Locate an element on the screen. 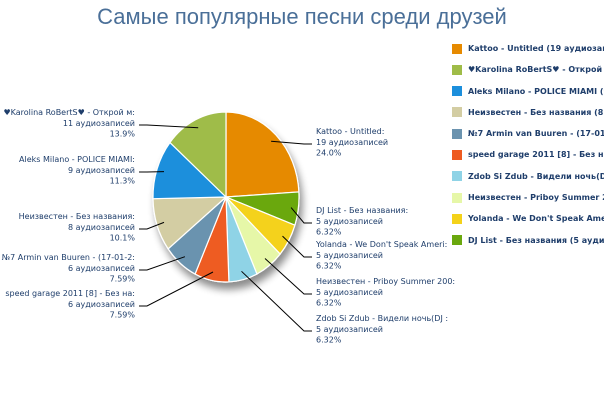 This screenshot has width=604, height=405. legend-label: DJ List - Без названия (5 аудиозаписей) is located at coordinates (536, 240).